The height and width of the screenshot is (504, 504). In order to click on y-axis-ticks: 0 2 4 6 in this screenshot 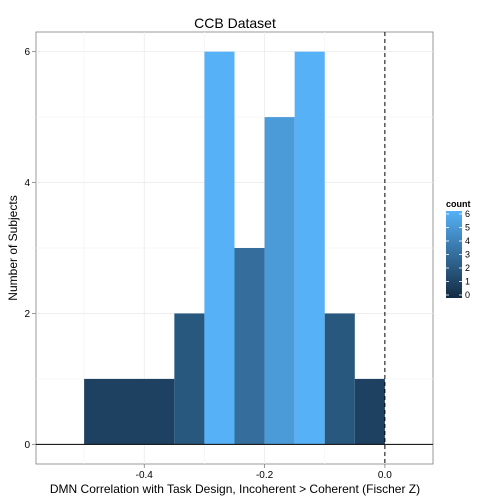, I will do `click(30, 249)`.